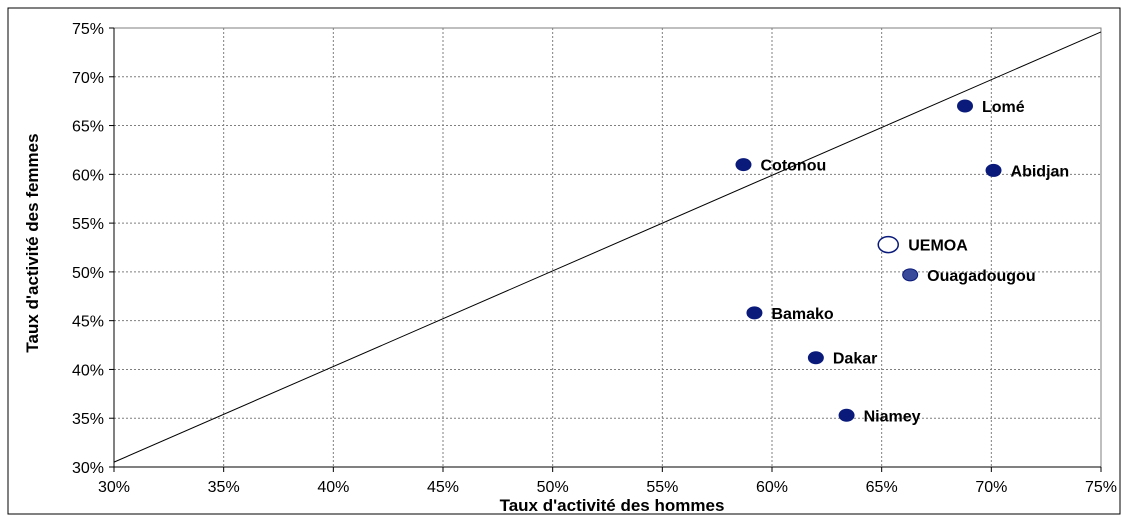  Describe the element at coordinates (910, 275) in the screenshot. I see `point-ouagadougou` at that location.